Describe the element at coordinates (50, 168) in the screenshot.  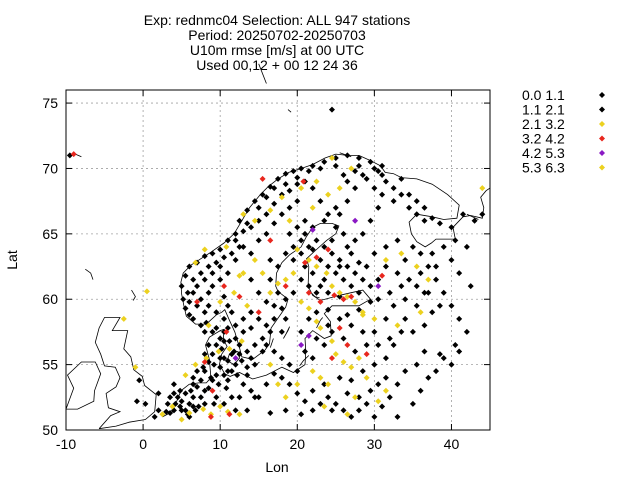
I see `y-tick-label: 70` at that location.